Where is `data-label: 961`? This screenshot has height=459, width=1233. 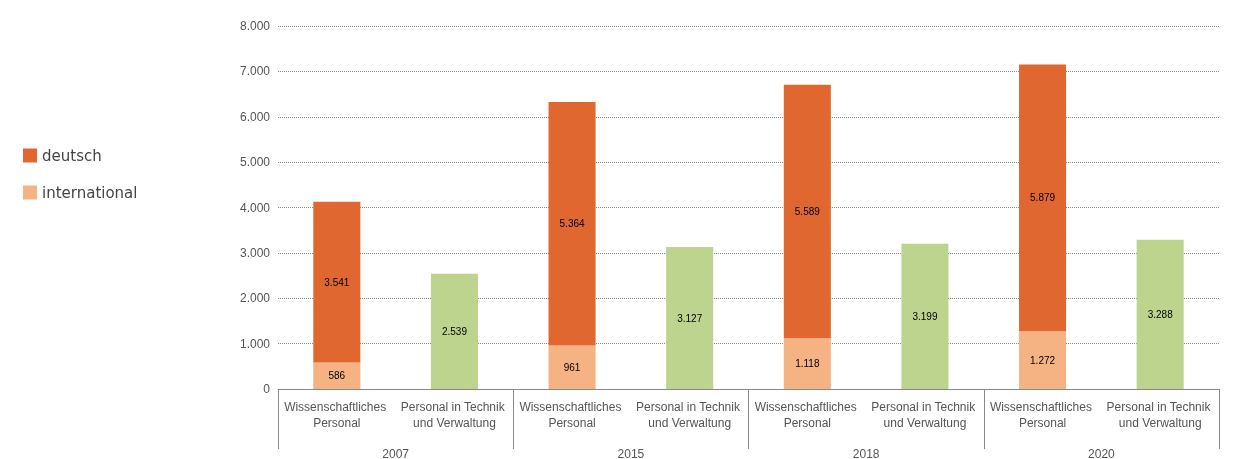
data-label: 961 is located at coordinates (572, 367).